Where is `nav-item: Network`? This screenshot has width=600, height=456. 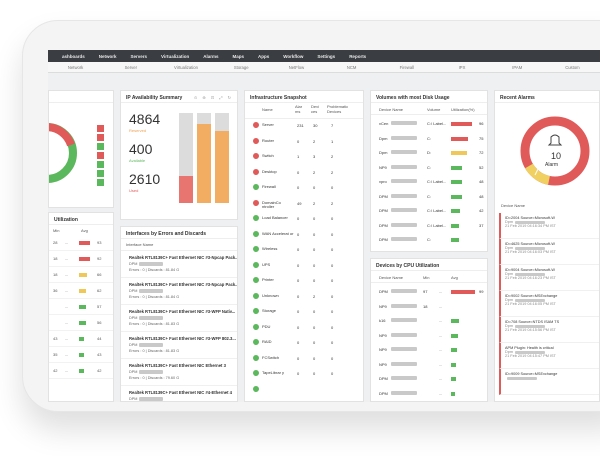 nav-item: Network is located at coordinates (107, 56).